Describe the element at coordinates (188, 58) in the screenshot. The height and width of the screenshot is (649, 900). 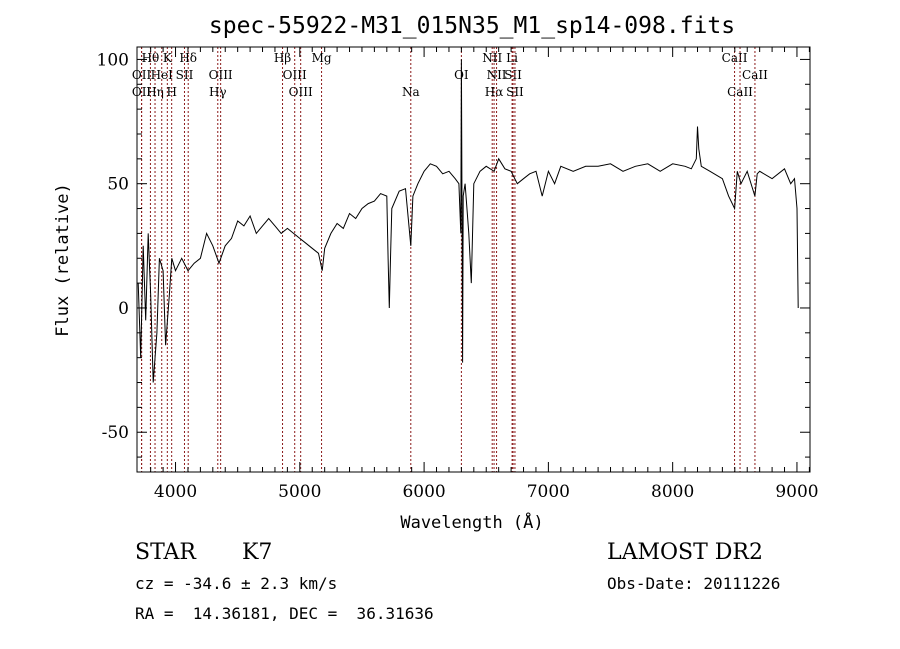
I see `line-marker-label: Hδ` at that location.